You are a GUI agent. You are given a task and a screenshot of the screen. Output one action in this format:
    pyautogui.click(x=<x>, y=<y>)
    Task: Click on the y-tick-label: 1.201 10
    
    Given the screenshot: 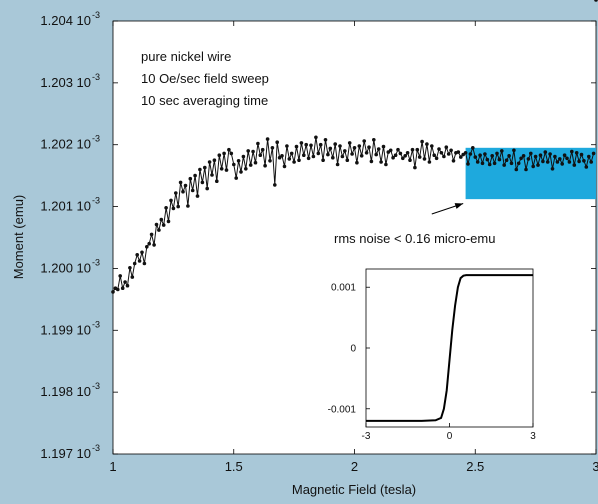 What is the action you would take?
    pyautogui.click(x=65, y=206)
    